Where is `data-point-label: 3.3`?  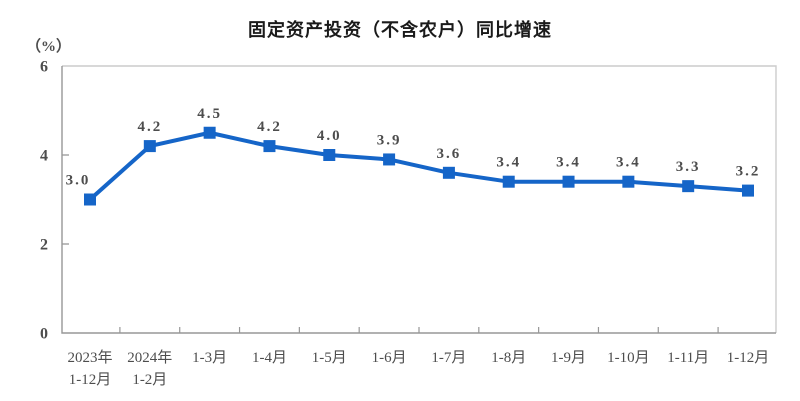
data-point-label: 3.3 is located at coordinates (688, 167).